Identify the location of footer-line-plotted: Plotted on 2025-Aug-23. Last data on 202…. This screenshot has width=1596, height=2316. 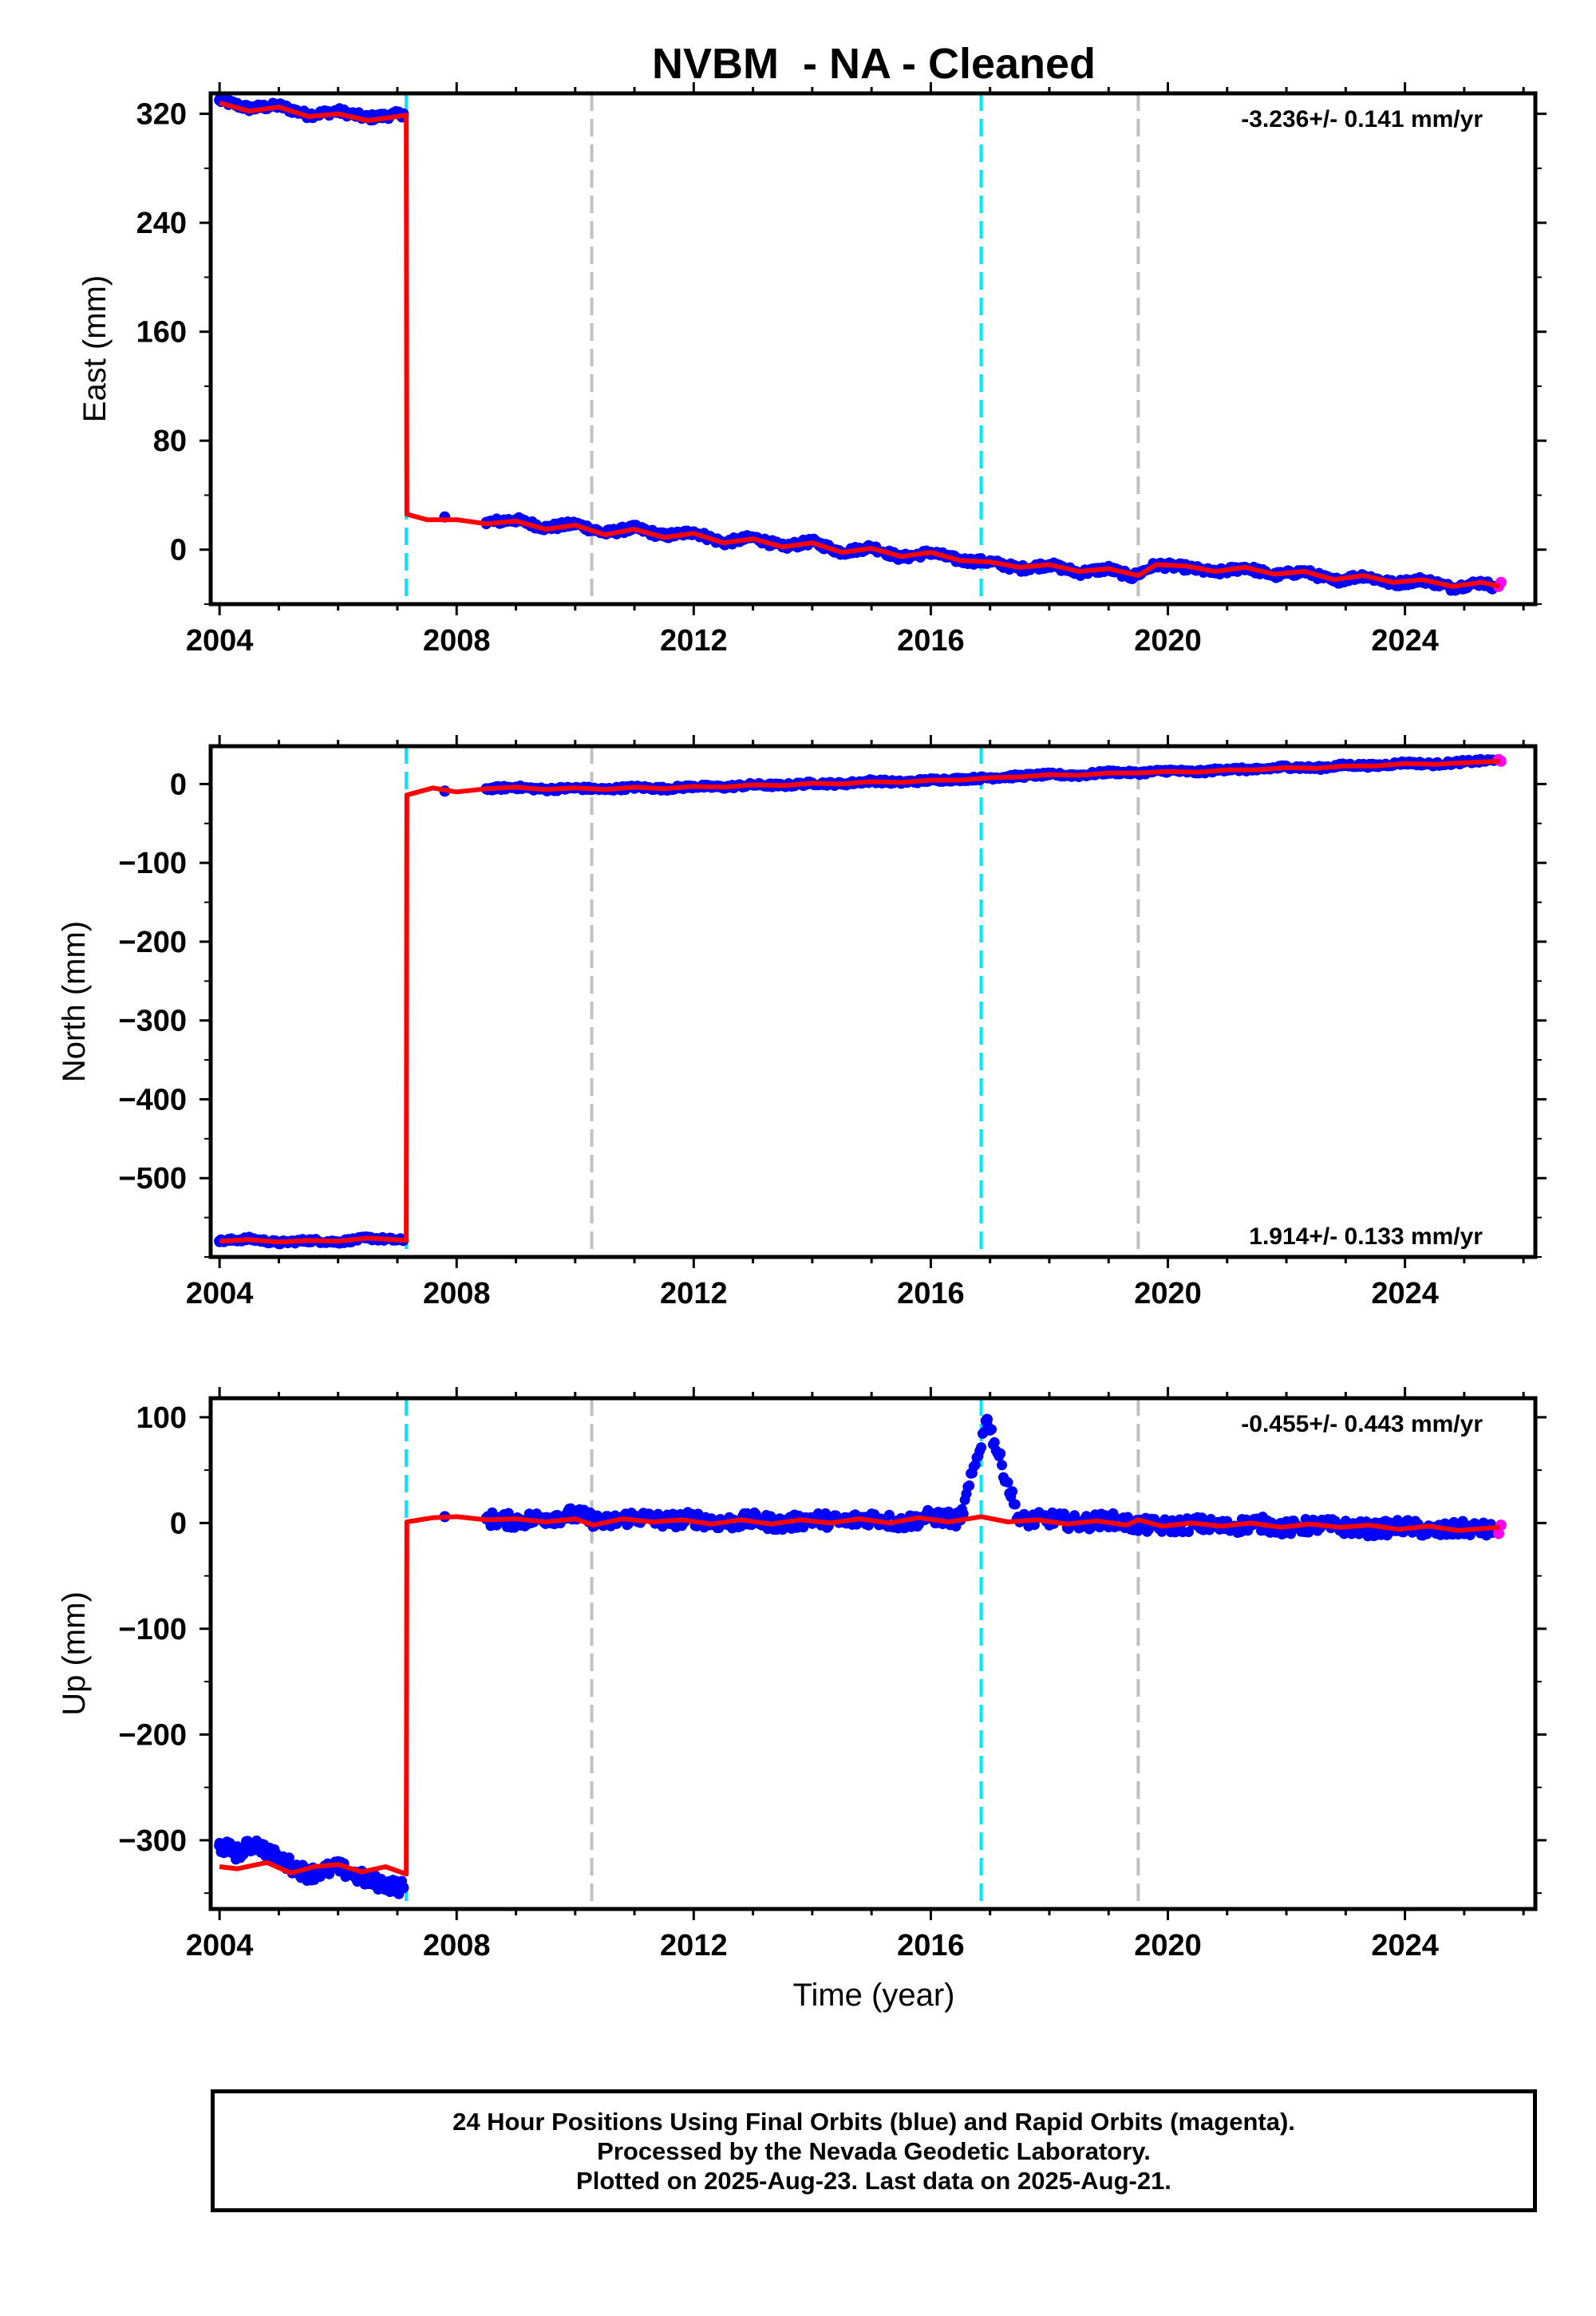
(873, 2180).